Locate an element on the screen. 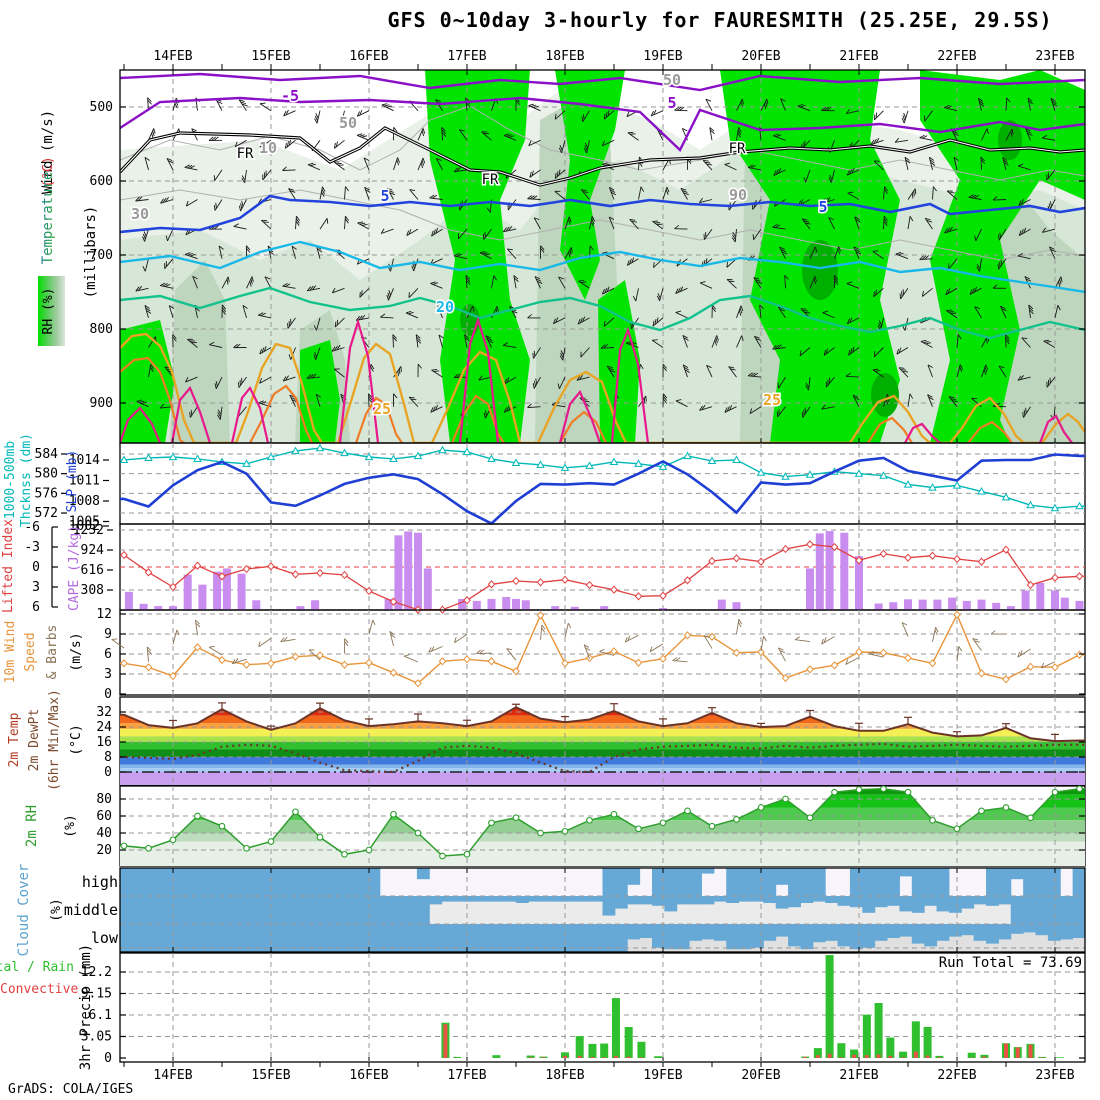 Image resolution: width=1100 pixels, height=1100 pixels. wind10m-panel: 12 9 6 3 0 is located at coordinates (591, 654).